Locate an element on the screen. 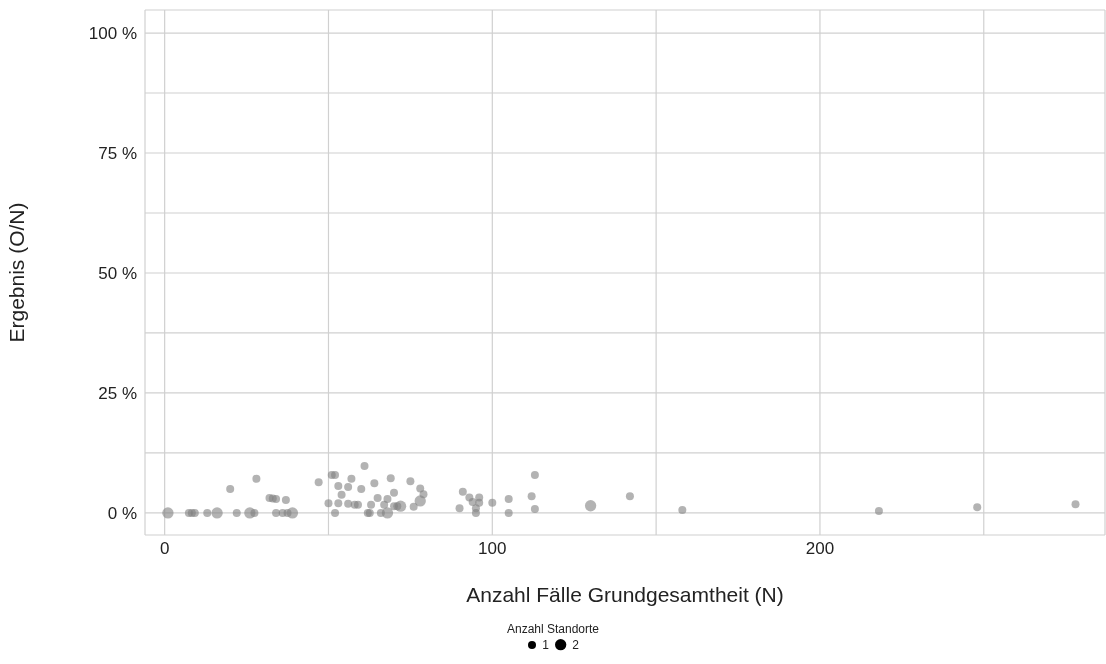 The width and height of the screenshot is (1106, 664). y-tick-label: 0 % is located at coordinates (122, 513).